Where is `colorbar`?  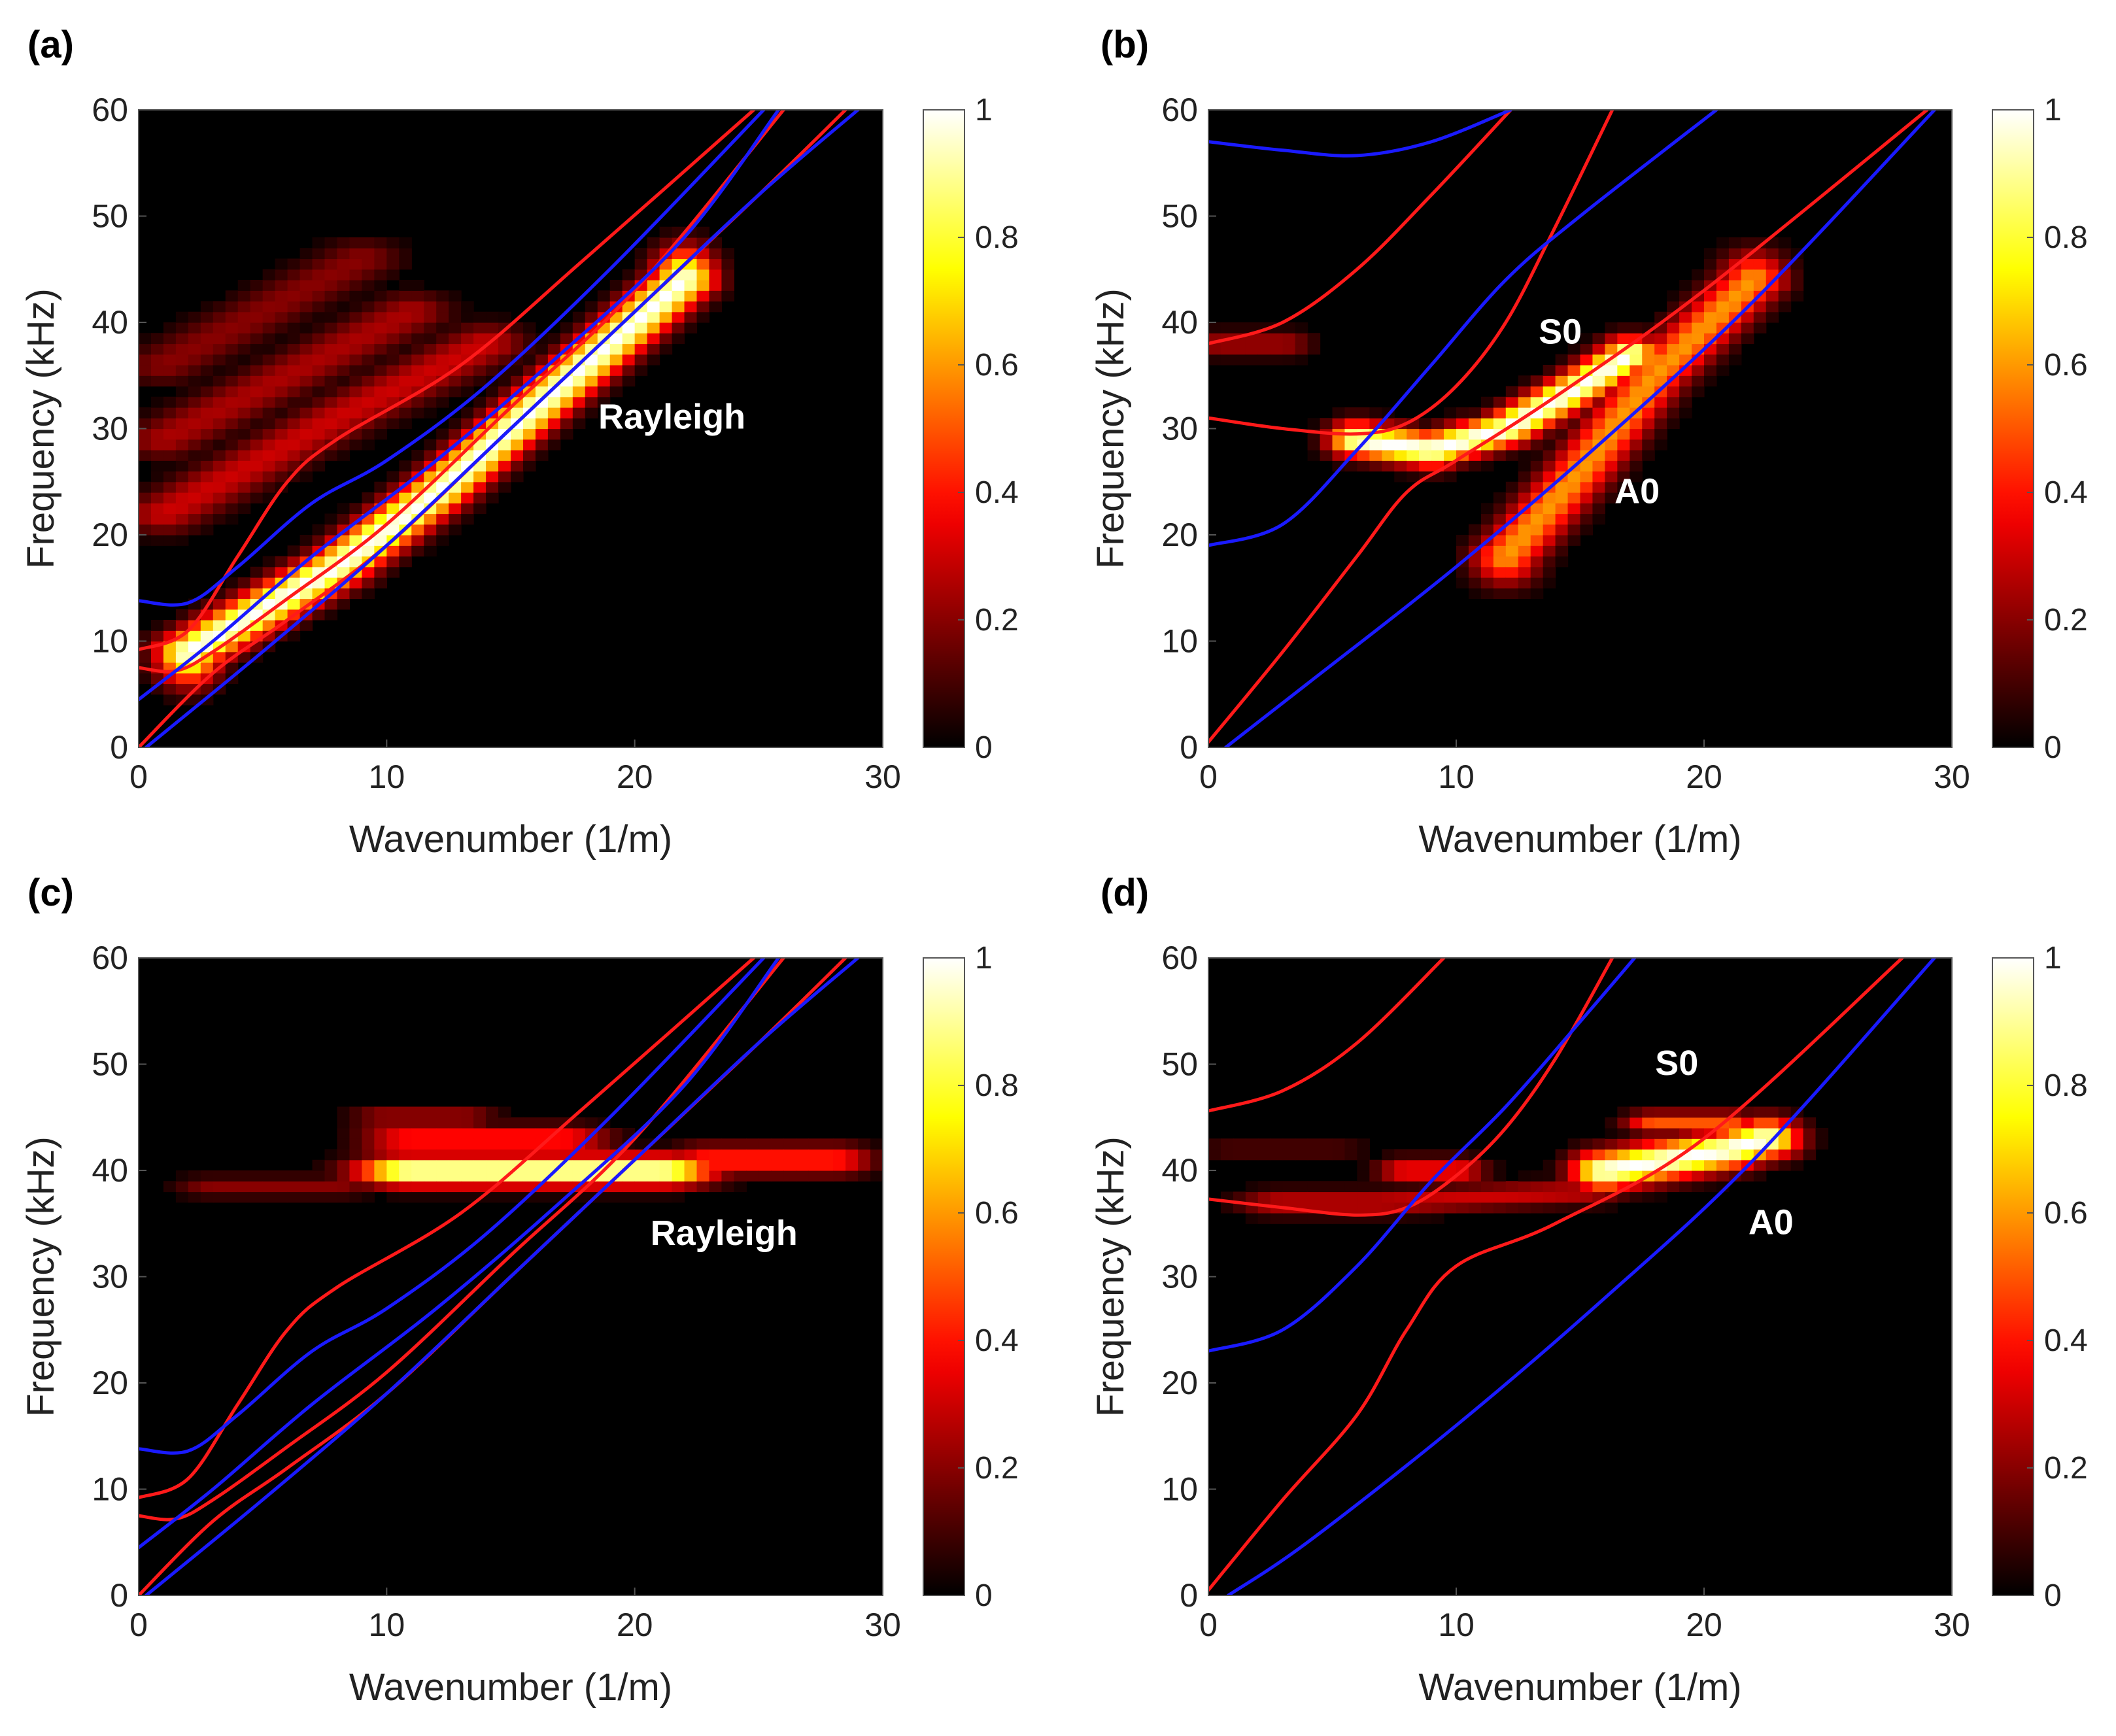 colorbar is located at coordinates (944, 1277).